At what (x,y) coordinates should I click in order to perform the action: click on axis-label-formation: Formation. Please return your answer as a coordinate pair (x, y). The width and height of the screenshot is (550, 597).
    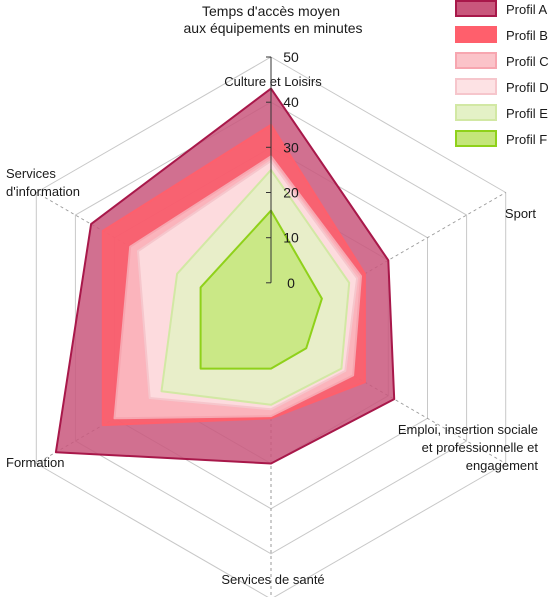
    Looking at the image, I should click on (35, 462).